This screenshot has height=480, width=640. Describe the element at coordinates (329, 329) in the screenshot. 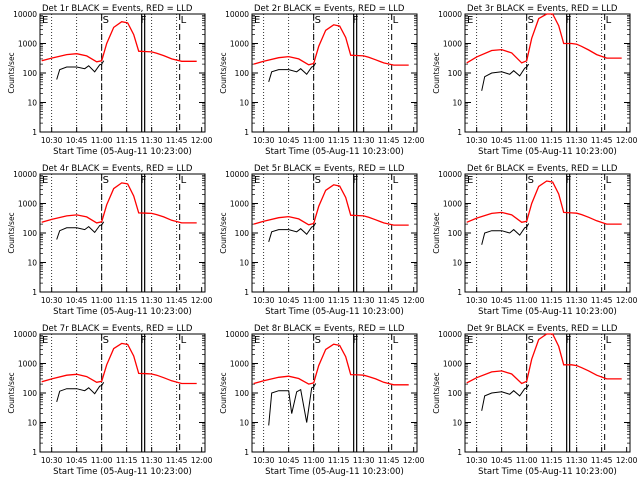

I see `panel-title: Det 8r BLACK = Events, RED = LLD` at that location.